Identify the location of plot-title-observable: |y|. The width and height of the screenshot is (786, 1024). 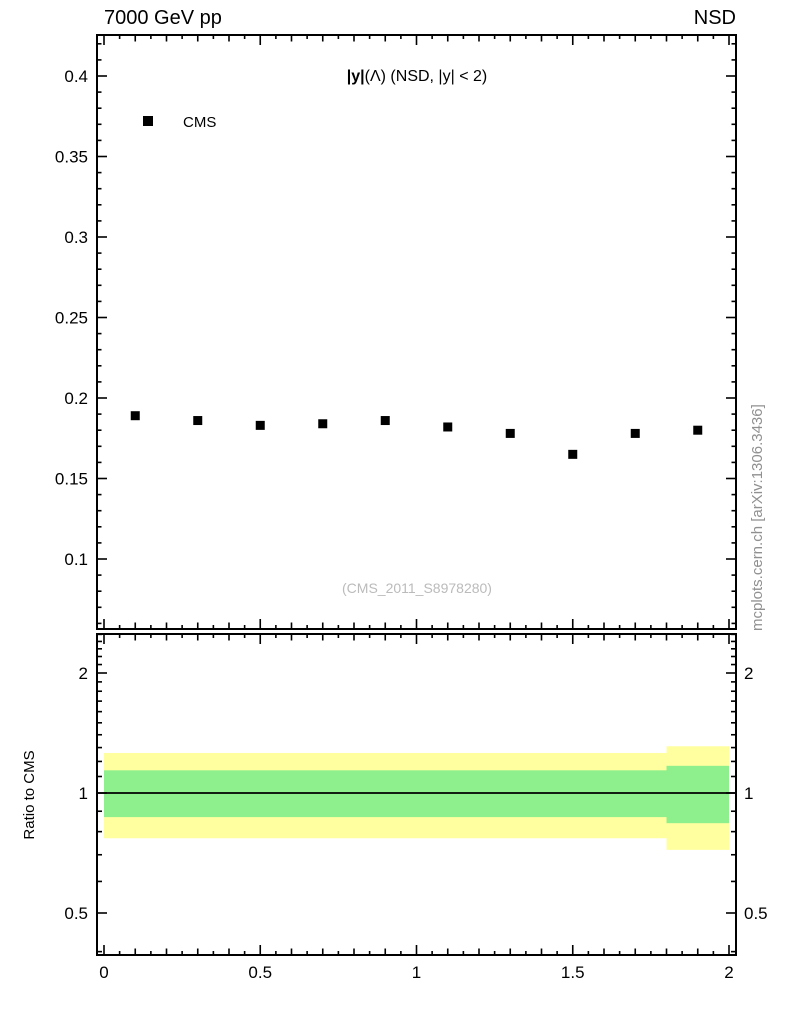
(356, 76).